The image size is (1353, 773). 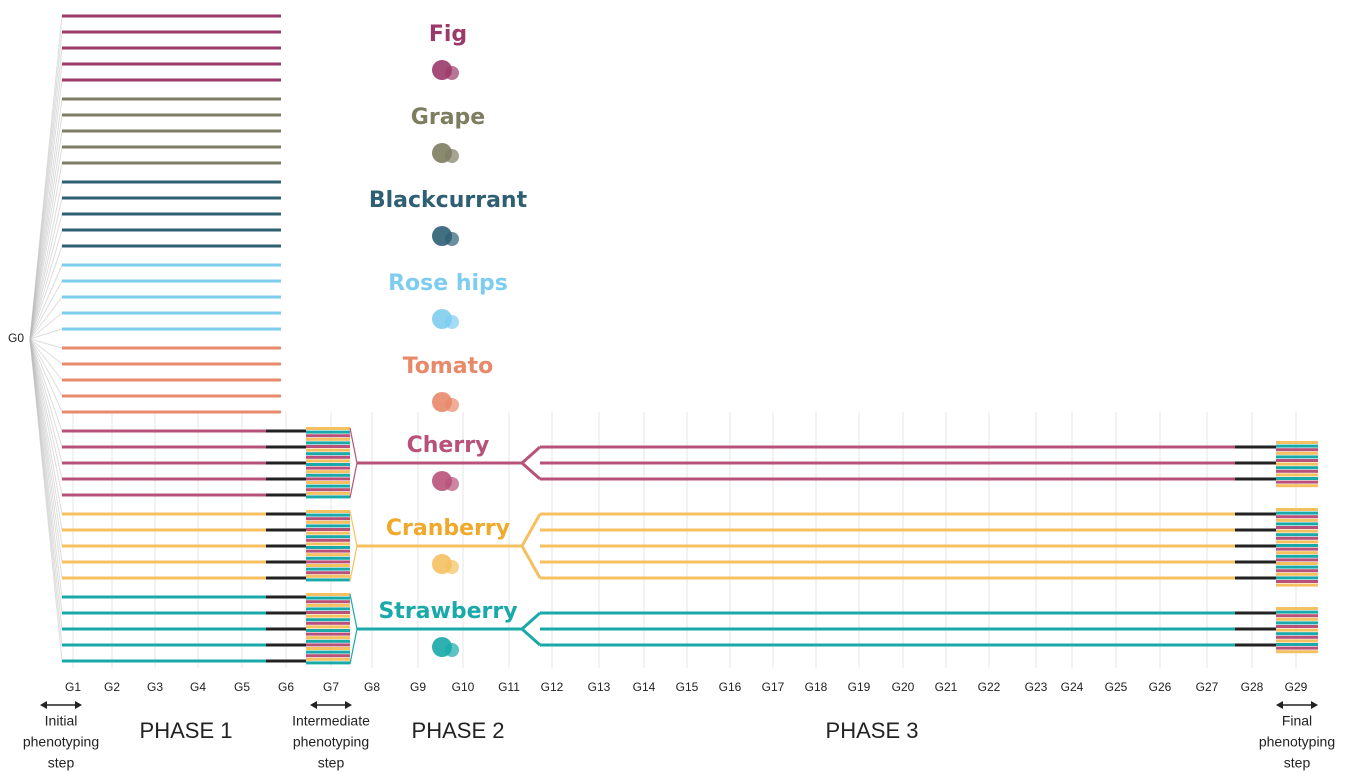 What do you see at coordinates (1297, 721) in the screenshot?
I see `step-label: Final` at bounding box center [1297, 721].